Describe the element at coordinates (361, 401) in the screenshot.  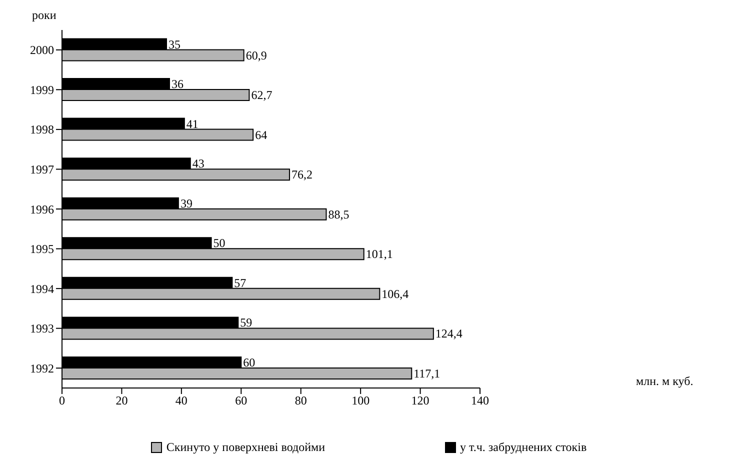
I see `x-tick-label: 100` at that location.